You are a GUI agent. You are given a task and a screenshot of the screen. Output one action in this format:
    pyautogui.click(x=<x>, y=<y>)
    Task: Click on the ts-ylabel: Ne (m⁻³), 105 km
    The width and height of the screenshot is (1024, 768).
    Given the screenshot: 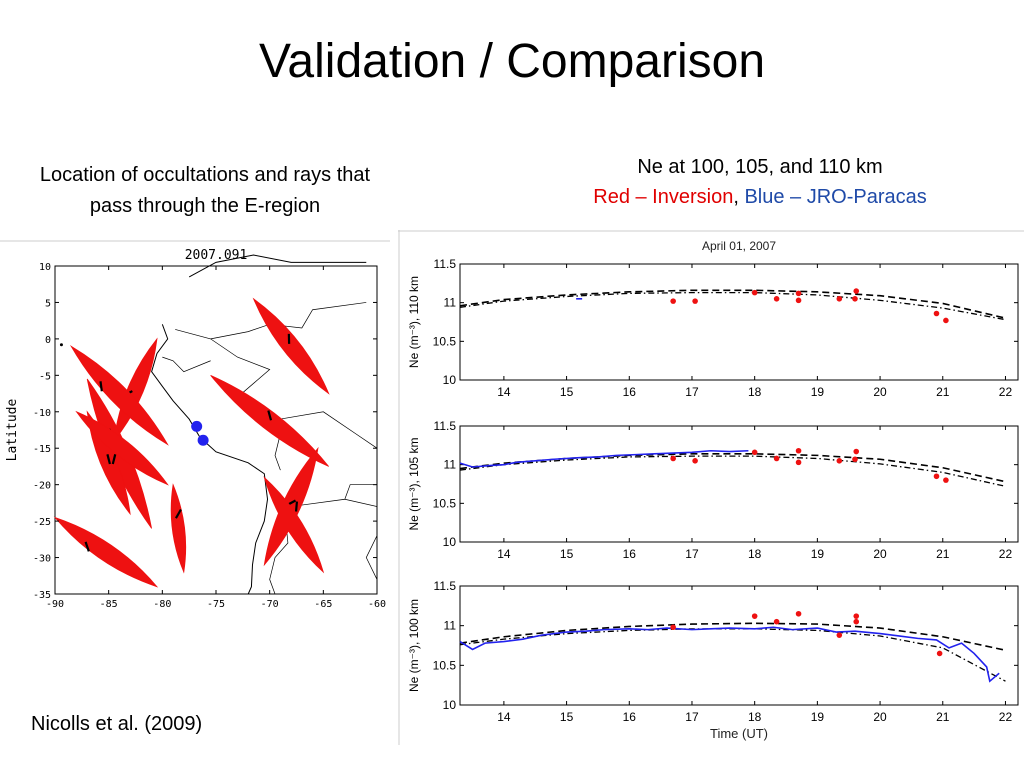 What is the action you would take?
    pyautogui.click(x=414, y=483)
    